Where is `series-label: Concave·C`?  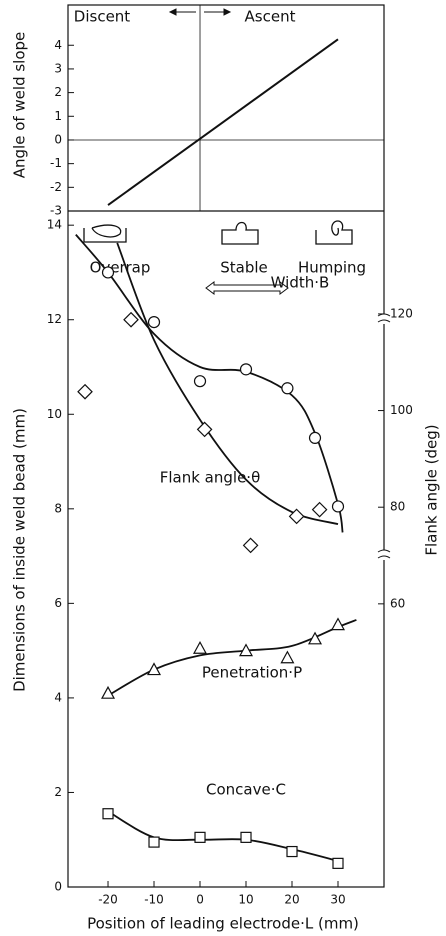 series-label: Concave·C is located at coordinates (246, 790).